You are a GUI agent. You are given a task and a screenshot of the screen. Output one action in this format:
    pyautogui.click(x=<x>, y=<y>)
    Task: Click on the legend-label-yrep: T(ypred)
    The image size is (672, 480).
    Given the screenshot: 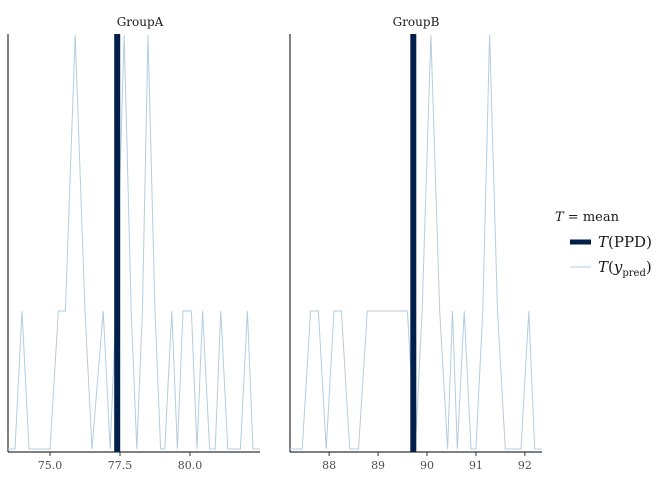 What is the action you would take?
    pyautogui.click(x=625, y=268)
    